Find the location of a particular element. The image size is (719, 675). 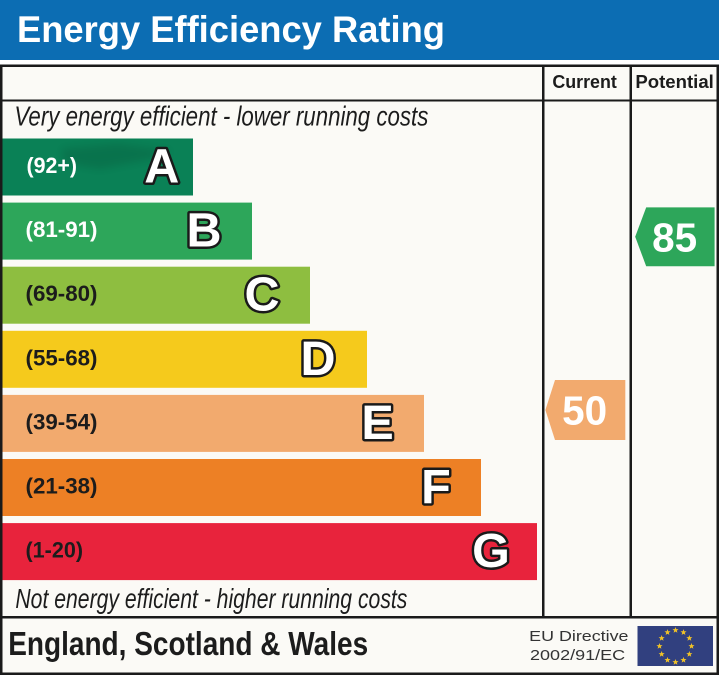

svg-text: (1-20) is located at coordinates (55, 550).